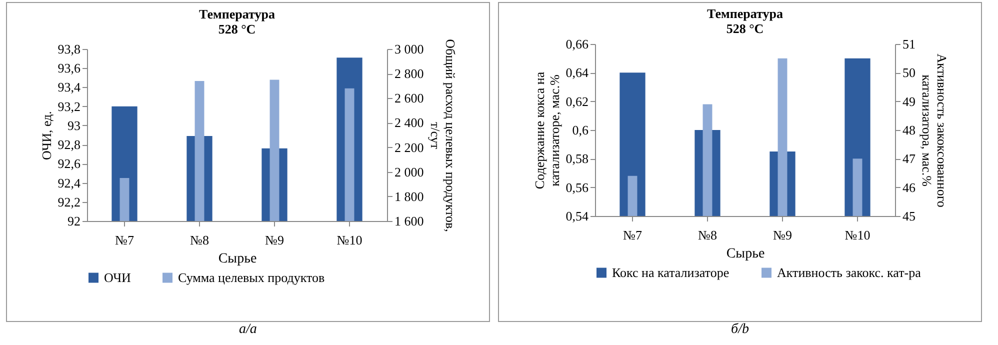  Describe the element at coordinates (117, 277) in the screenshot. I see `legend-label: ОЧИ` at that location.